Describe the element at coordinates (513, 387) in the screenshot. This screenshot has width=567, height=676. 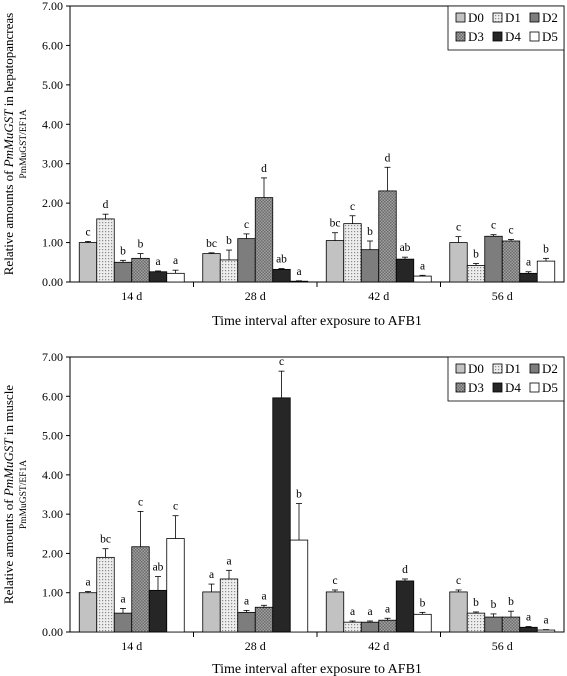
I see `legend-label-D4: D4` at that location.